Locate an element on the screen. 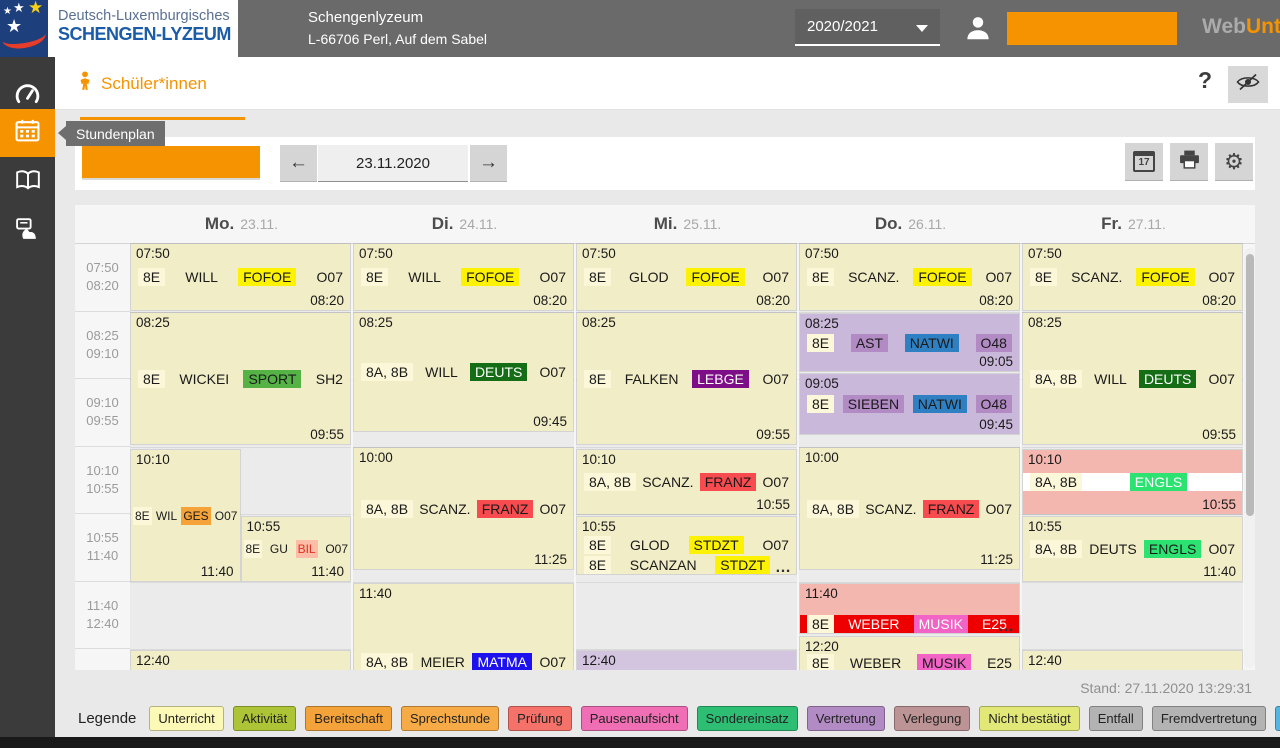 The image size is (1280, 748). lesson-row: 8E FALKEN LEBGE O07 is located at coordinates (686, 378).